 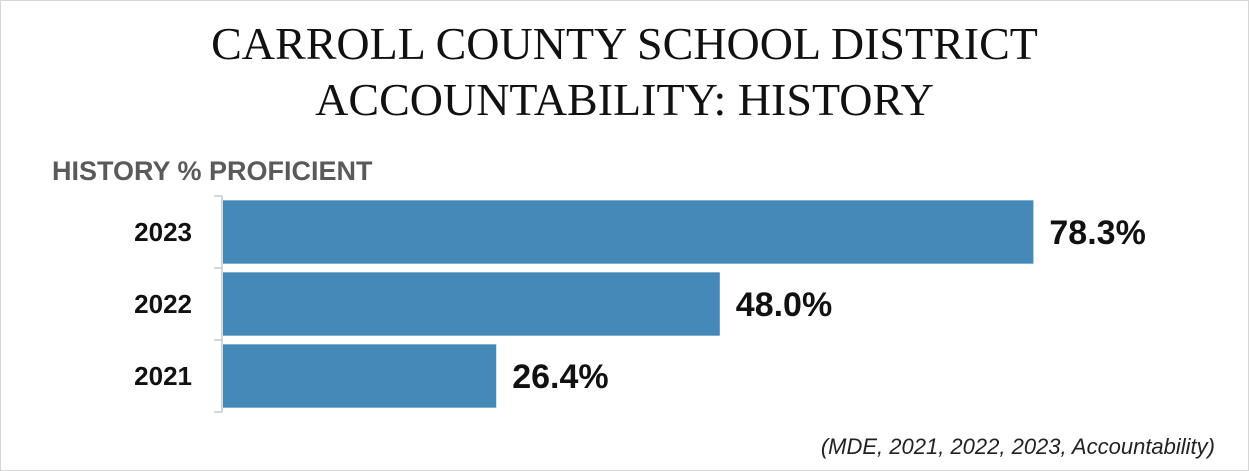 What do you see at coordinates (212, 171) in the screenshot?
I see `chart-title: HISTORY % PROFICIENT` at bounding box center [212, 171].